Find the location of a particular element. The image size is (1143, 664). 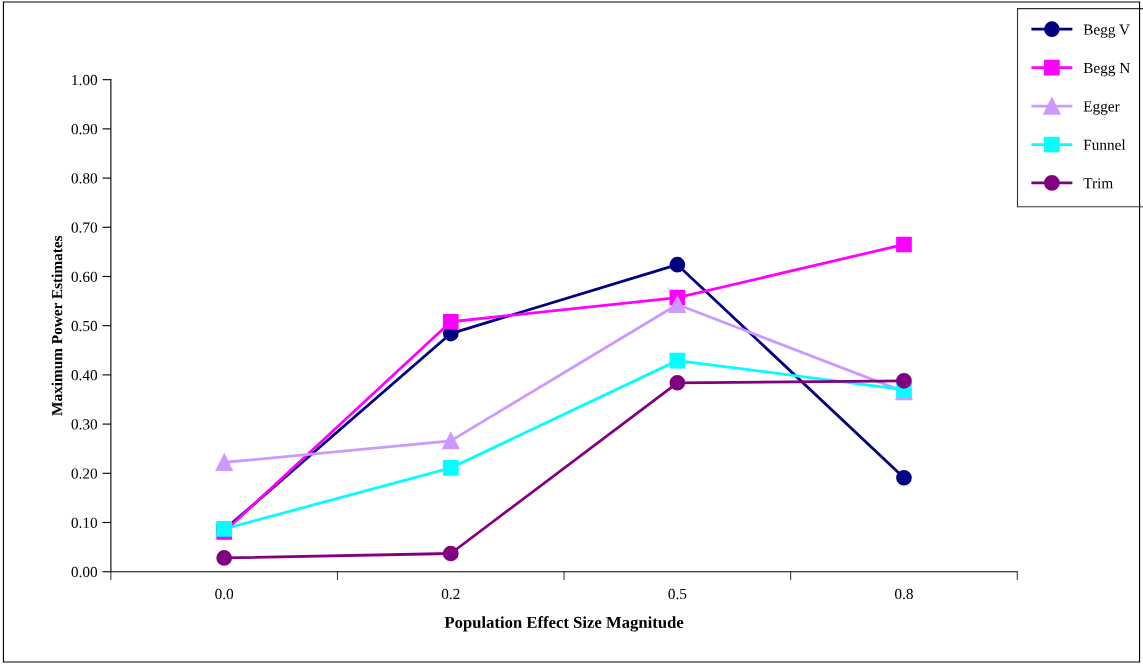

x-tick-label: 0.2 is located at coordinates (450, 594).